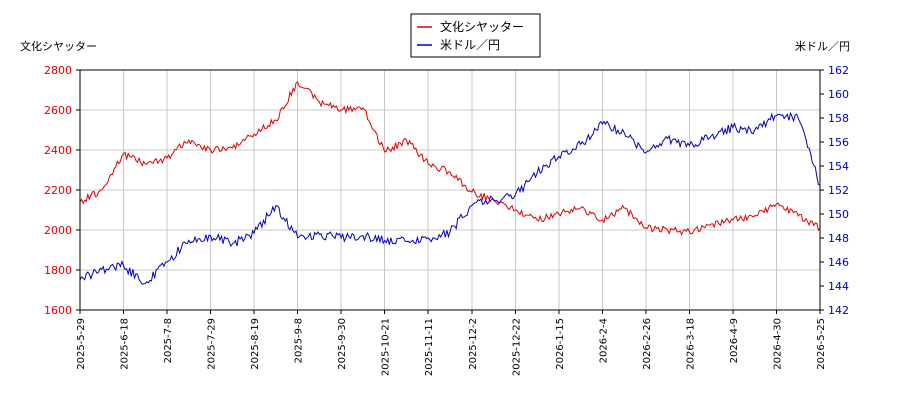 The image size is (900, 400). I want to click on right-tick-label: 148, so click(838, 238).